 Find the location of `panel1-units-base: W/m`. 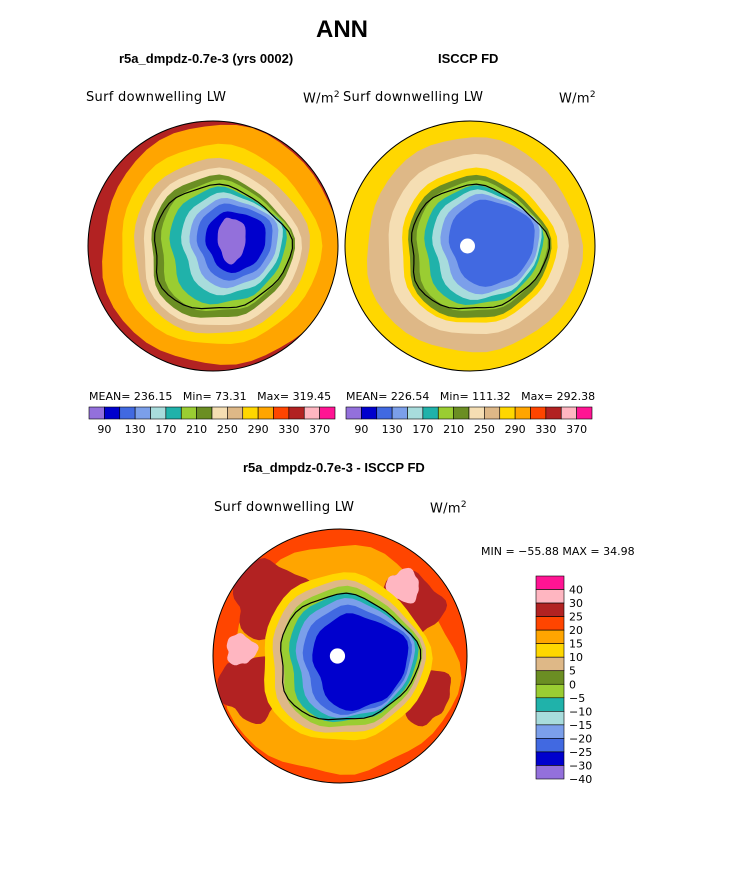

panel1-units-base: W/m is located at coordinates (318, 99).